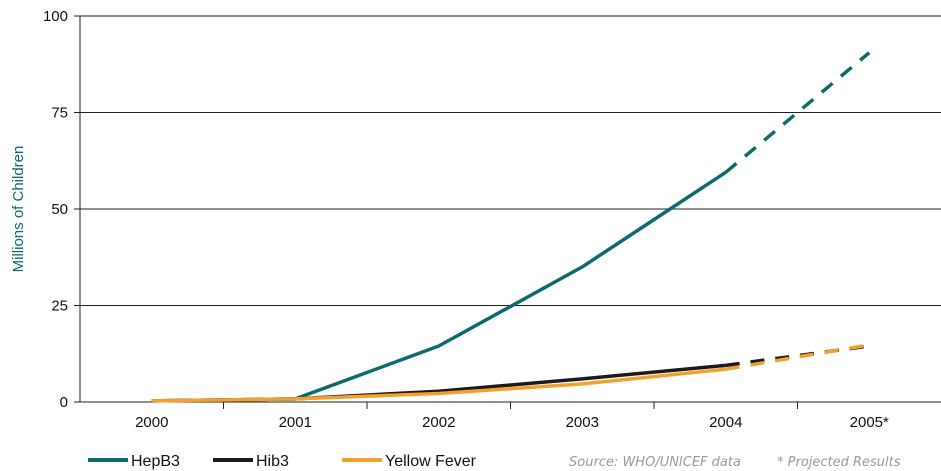 Image resolution: width=941 pixels, height=471 pixels. Describe the element at coordinates (59, 113) in the screenshot. I see `y-tick-label-75: 75` at that location.